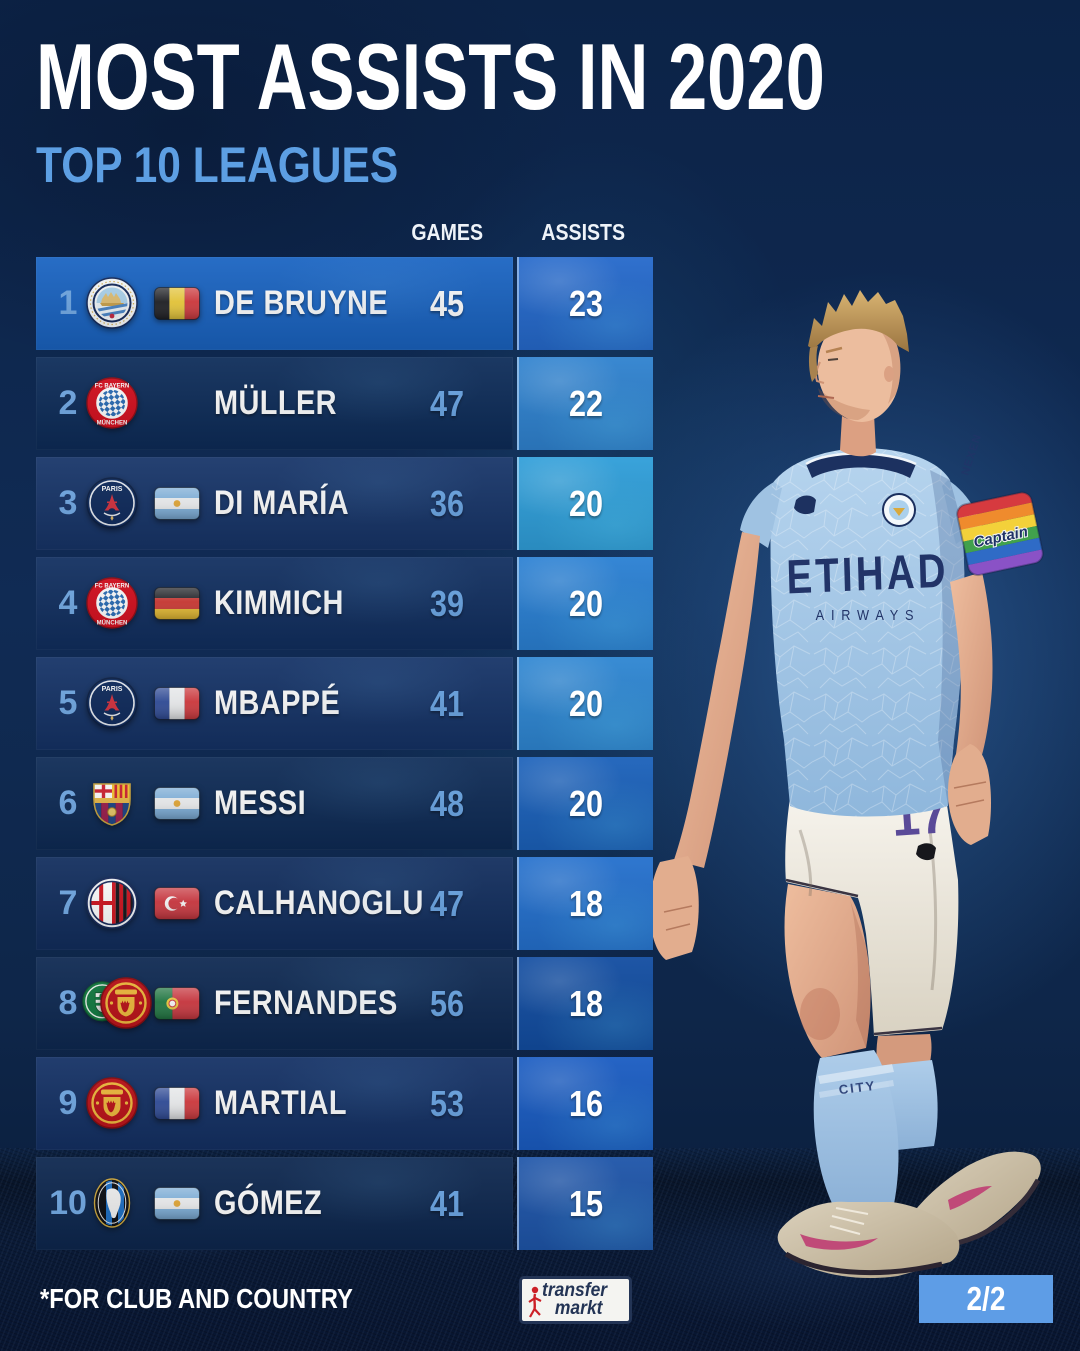 Image resolution: width=1080 pixels, height=1351 pixels. Describe the element at coordinates (575, 1290) in the screenshot. I see `logo-line1: transfer` at that location.